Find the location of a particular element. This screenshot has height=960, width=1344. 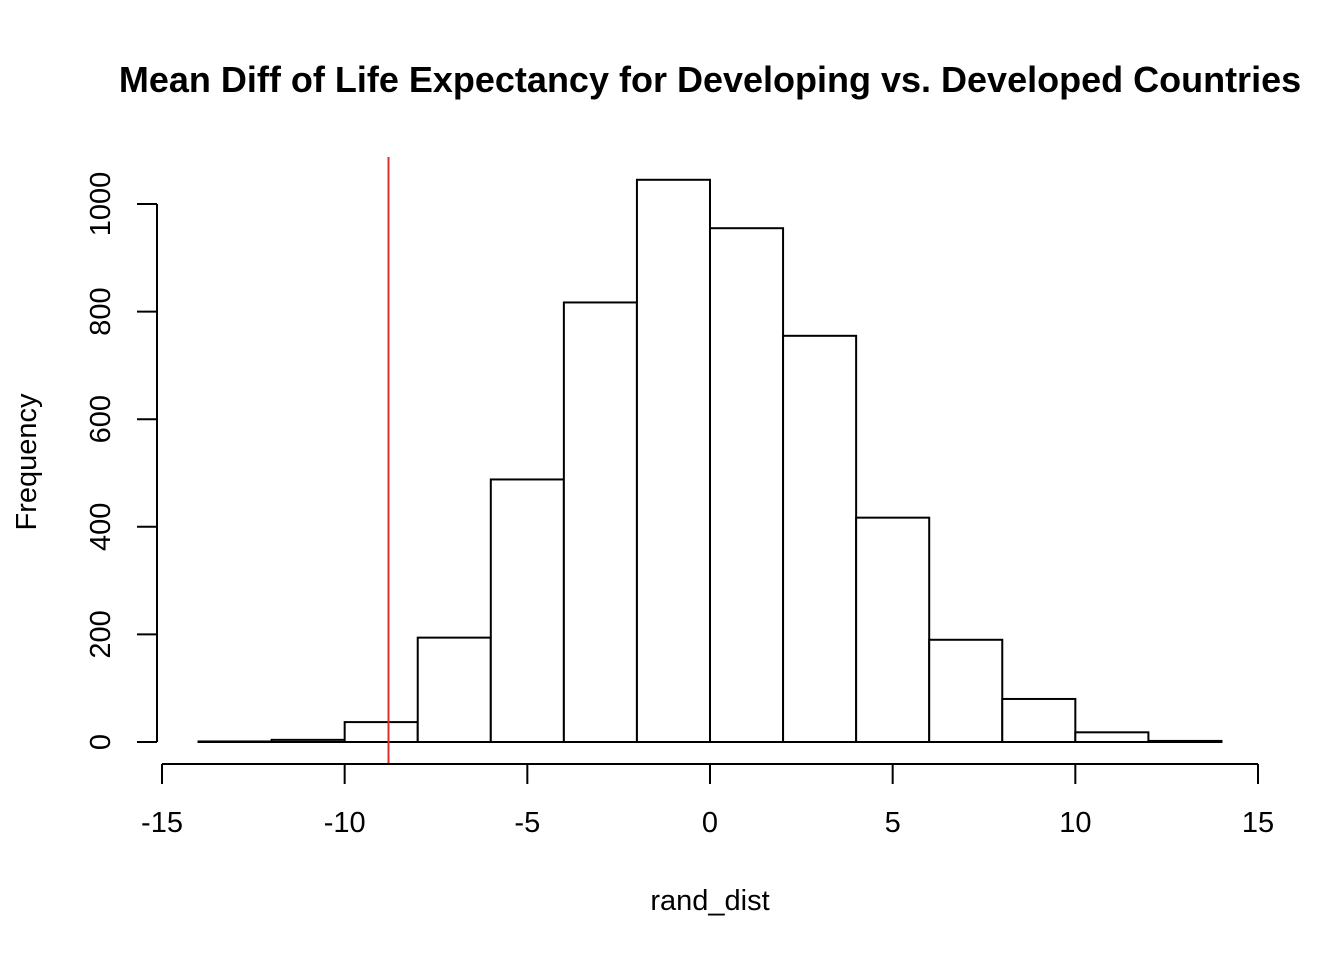

y-tick-label: 1000 is located at coordinates (101, 204).